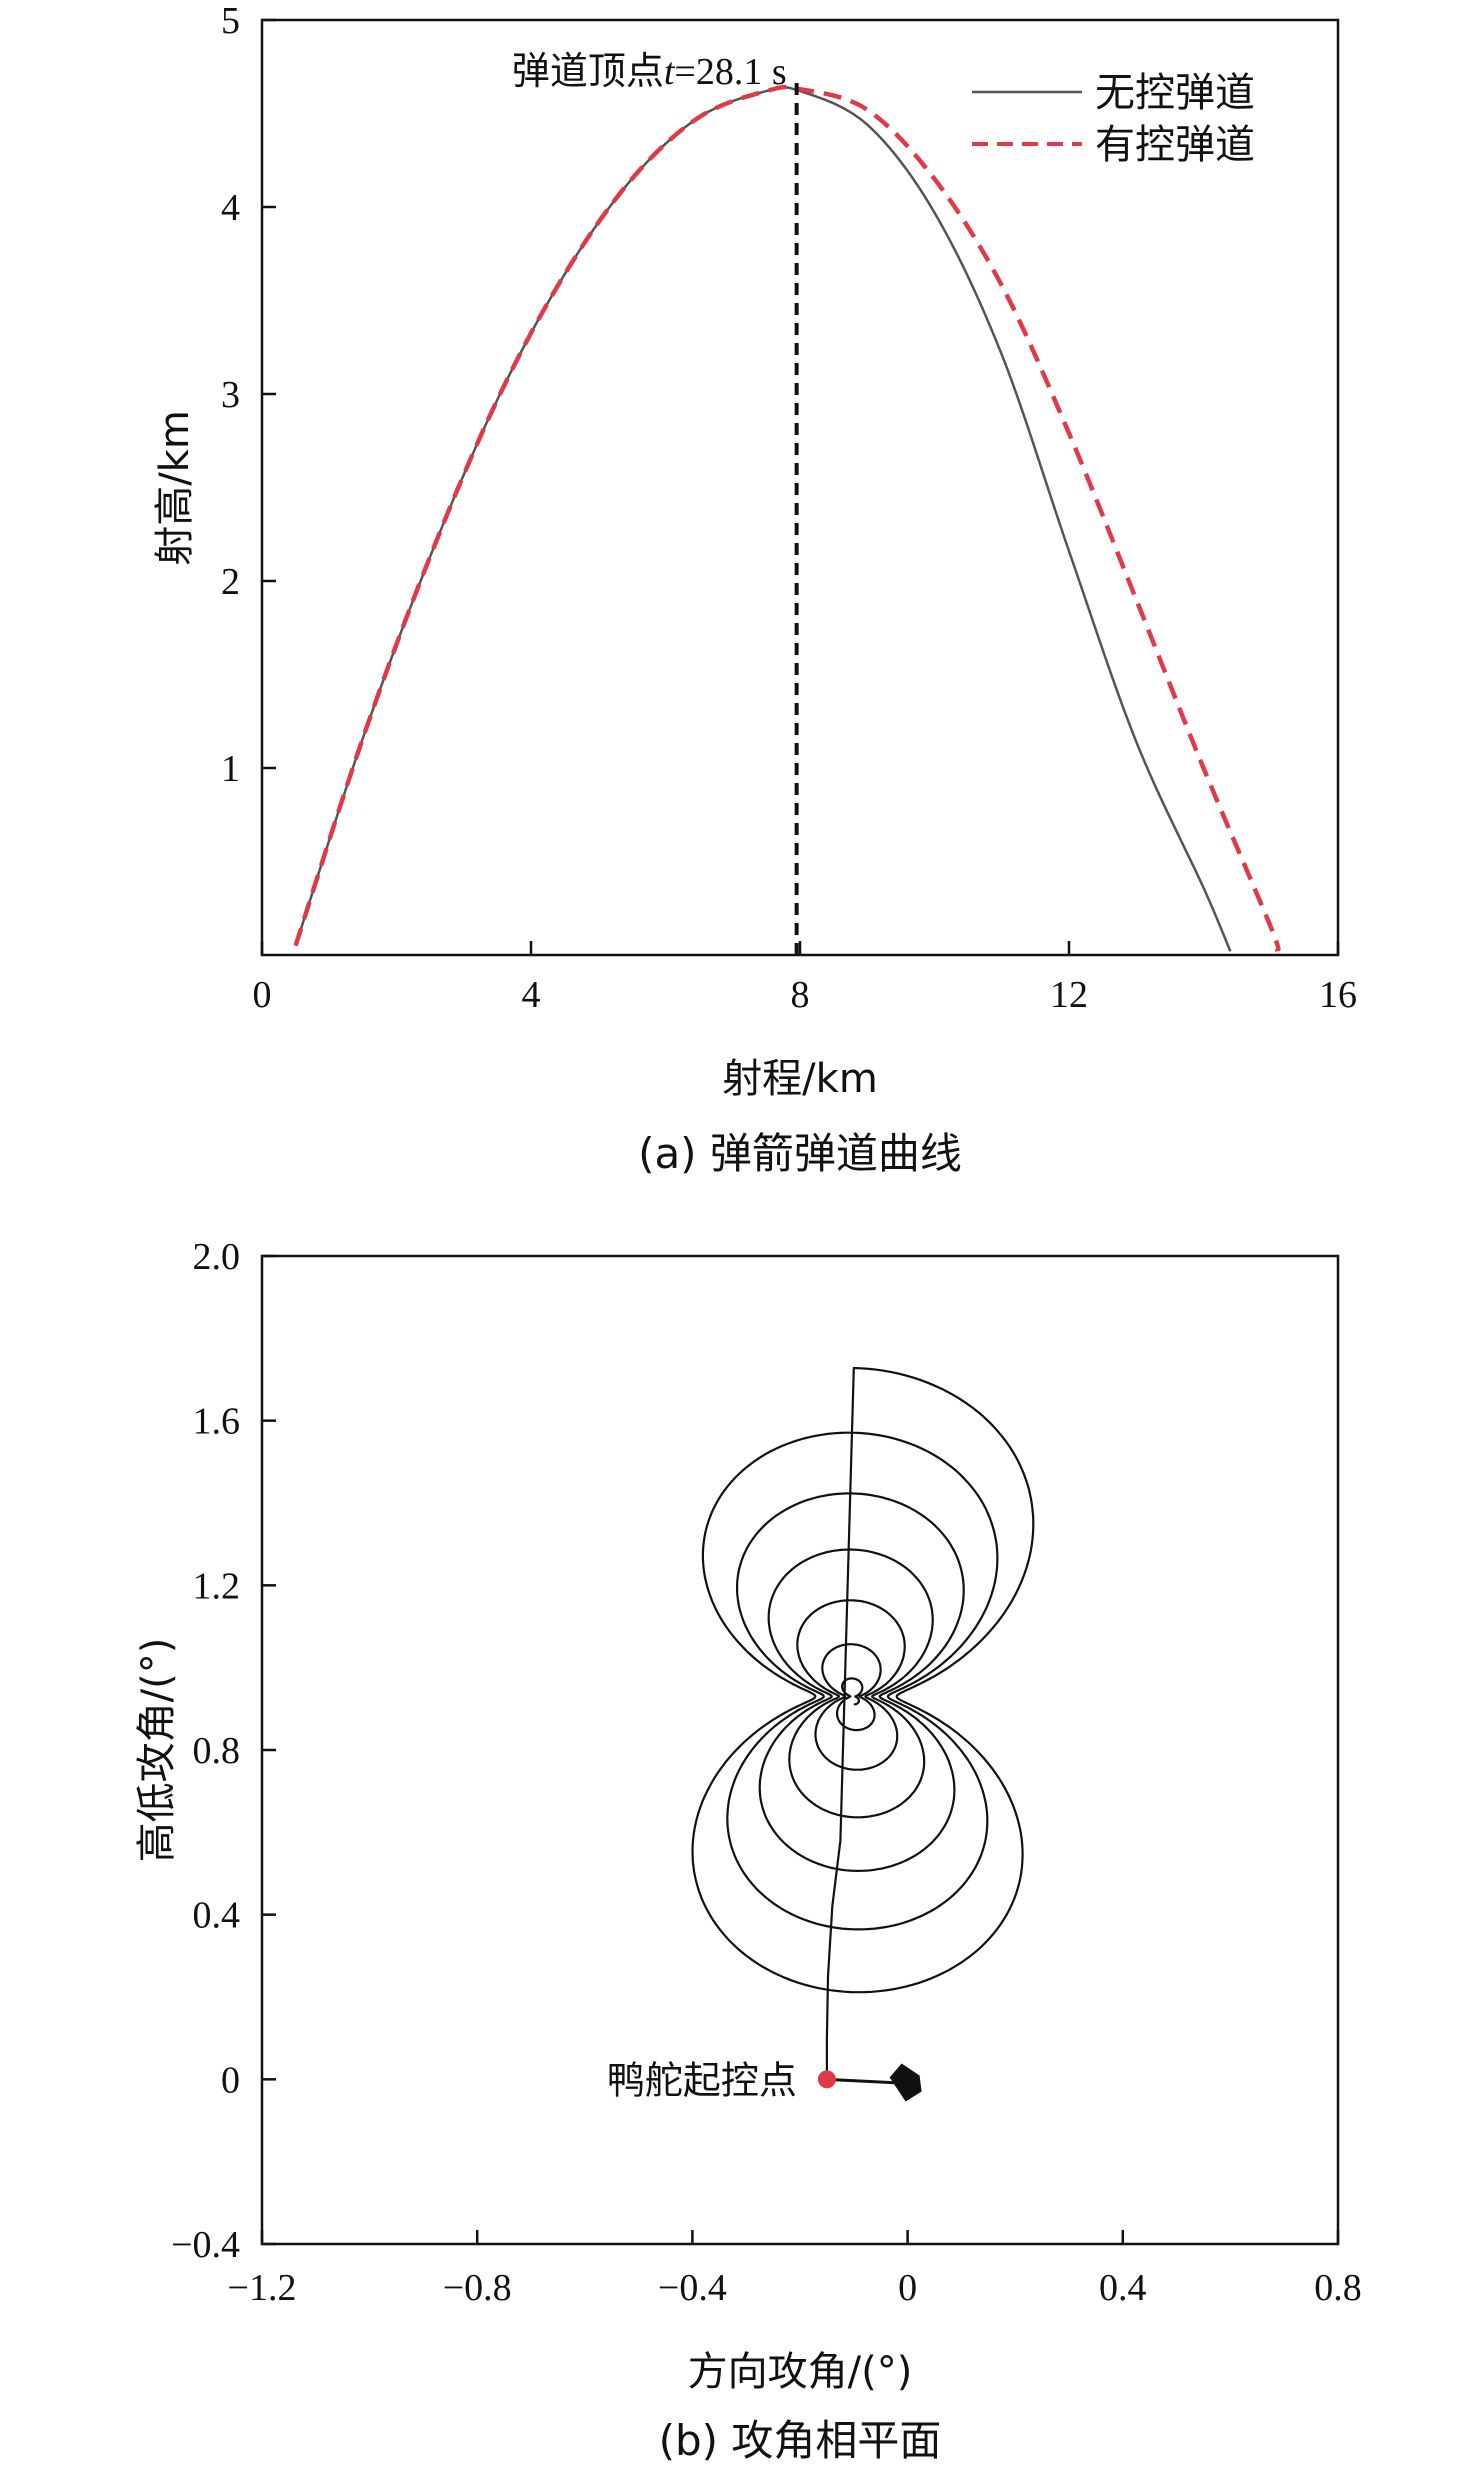 The image size is (1476, 2475). Describe the element at coordinates (730, 72) in the screenshot. I see `apex-annotation-value: =28.1 s` at that location.